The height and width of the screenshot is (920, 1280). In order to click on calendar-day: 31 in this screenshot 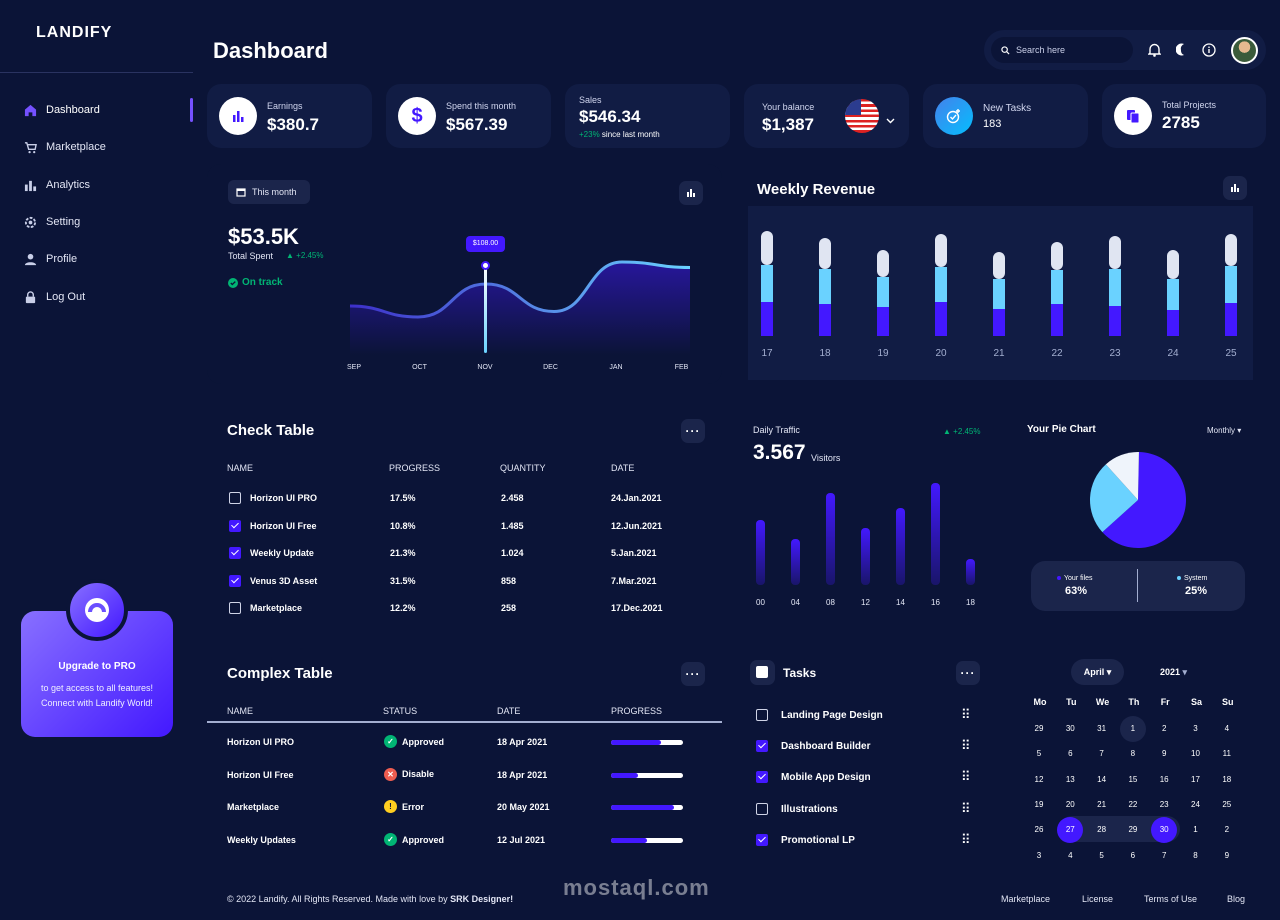, I will do `click(1102, 728)`.